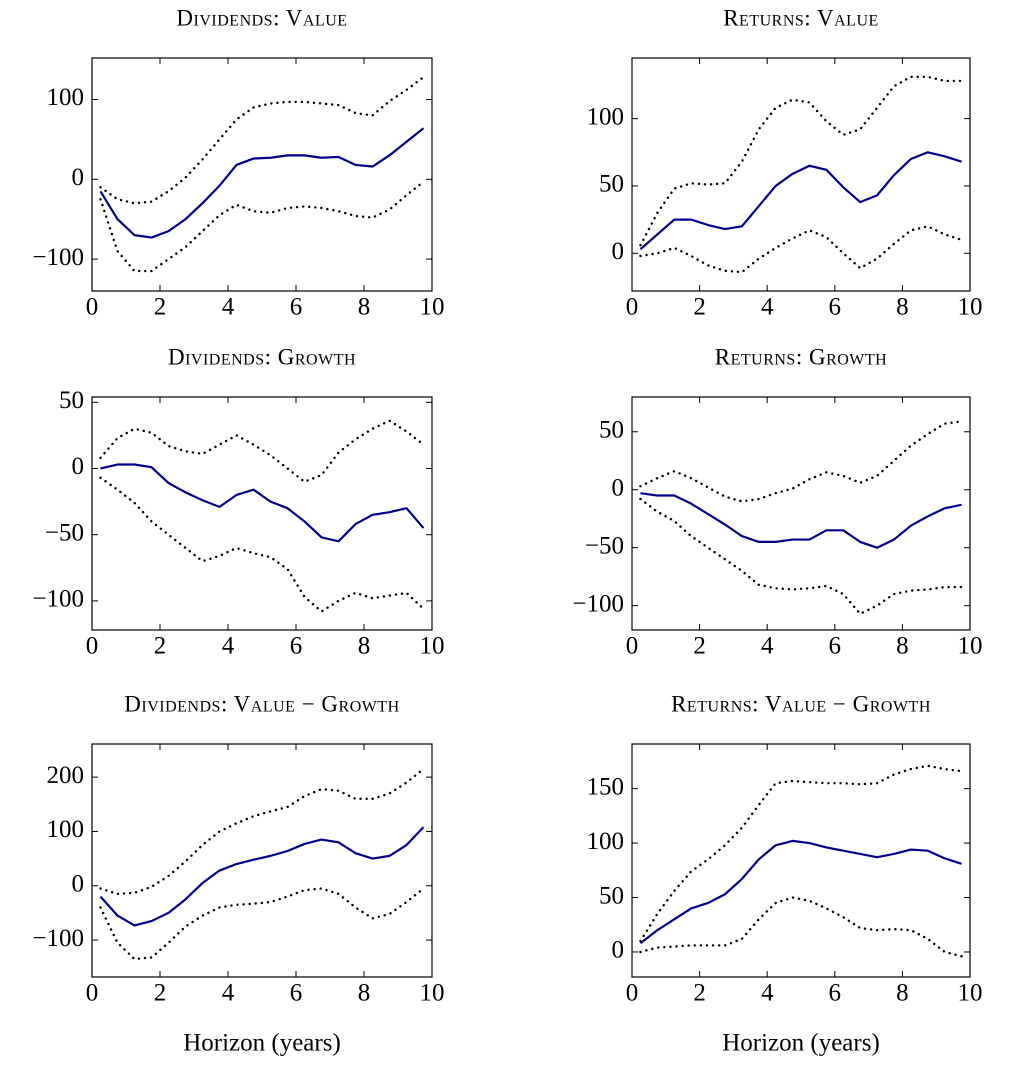 This screenshot has width=1024, height=1068. What do you see at coordinates (261, 703) in the screenshot?
I see `subplot-title: Dividends: Value − Growth` at bounding box center [261, 703].